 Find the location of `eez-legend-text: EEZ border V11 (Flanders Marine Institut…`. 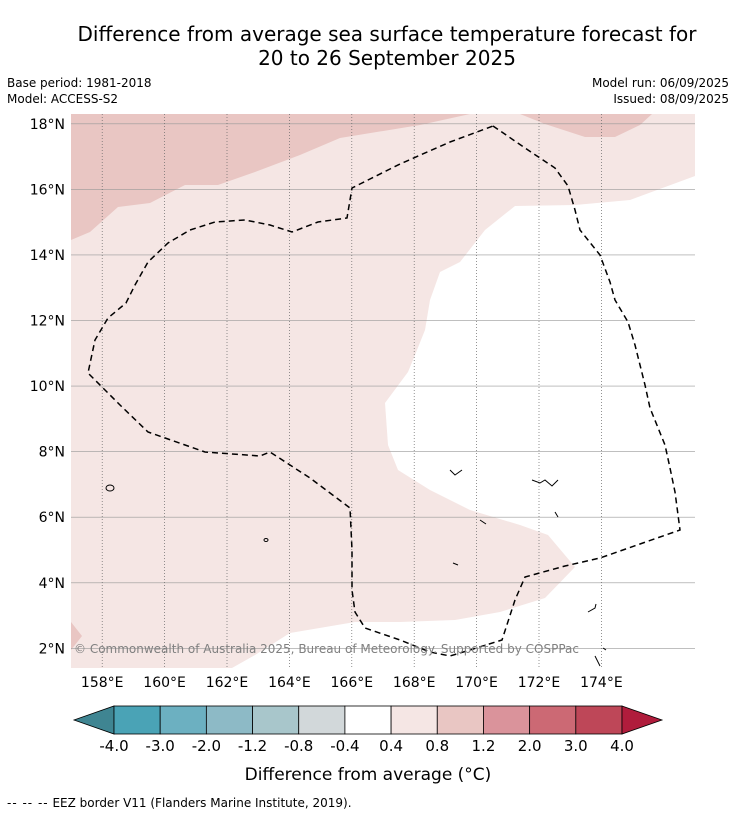

eez-legend-text: EEZ border V11 (Flanders Marine Institut… is located at coordinates (202, 803).